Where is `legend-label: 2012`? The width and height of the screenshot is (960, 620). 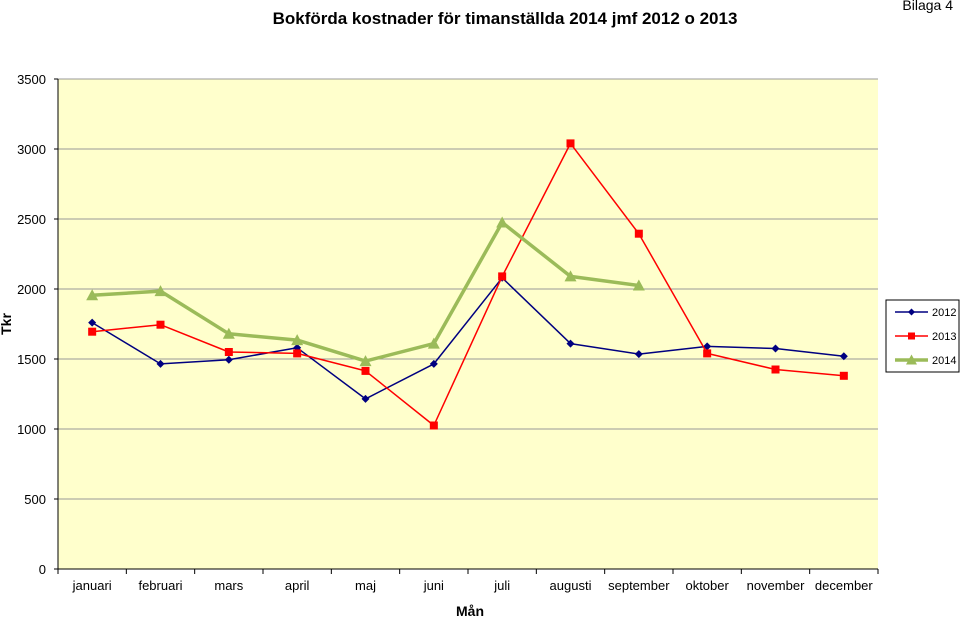
legend-label: 2012 is located at coordinates (944, 313).